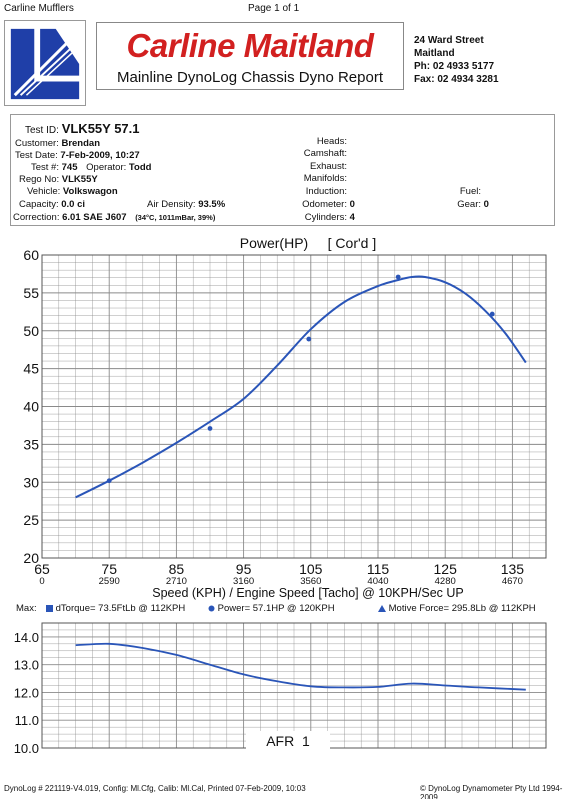 This screenshot has height=799, width=571. I want to click on test-id-label: Test ID:, so click(42, 130).